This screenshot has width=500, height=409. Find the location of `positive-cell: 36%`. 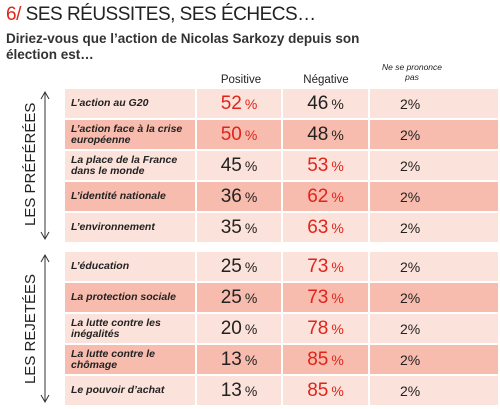

positive-cell: 36% is located at coordinates (240, 196).